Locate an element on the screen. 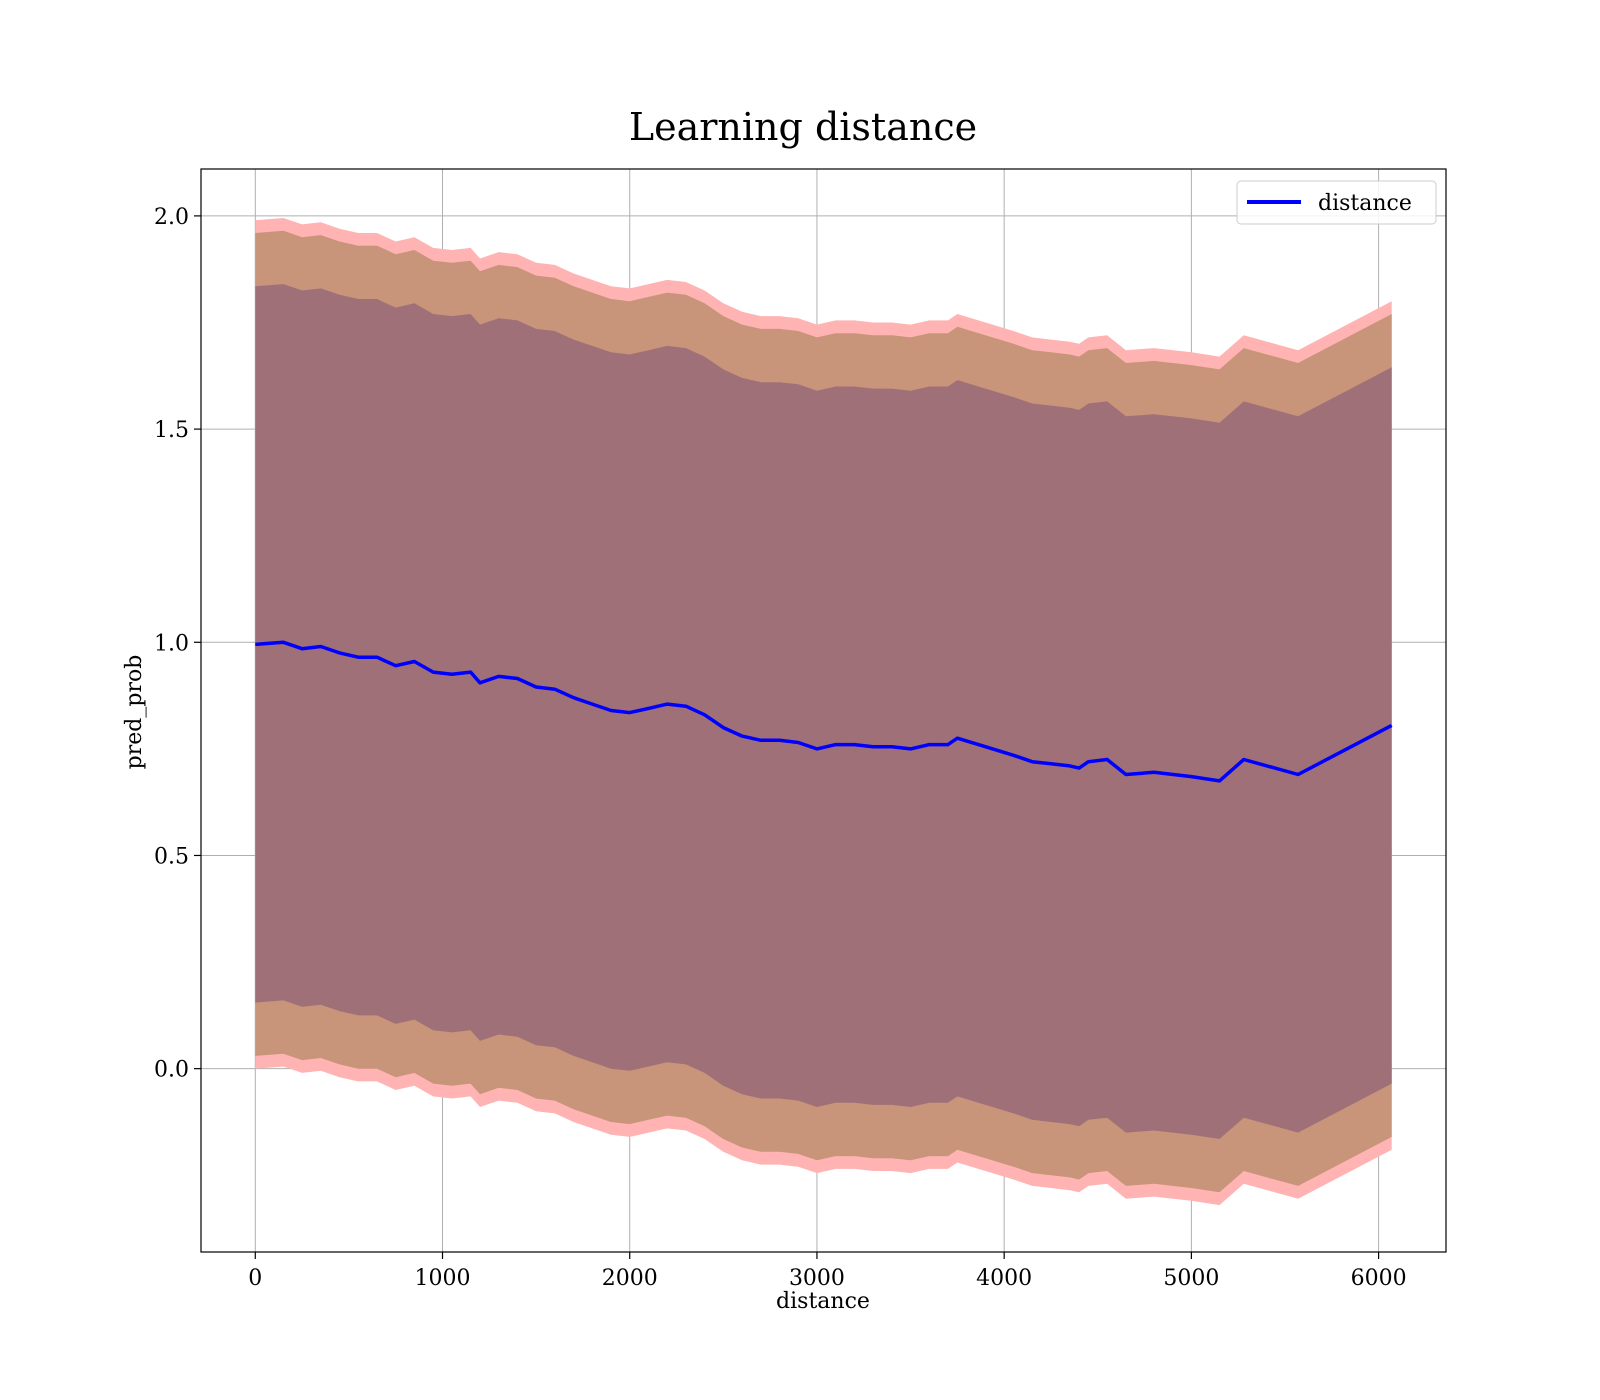  y-tick-label: 1.5 is located at coordinates (171, 430).